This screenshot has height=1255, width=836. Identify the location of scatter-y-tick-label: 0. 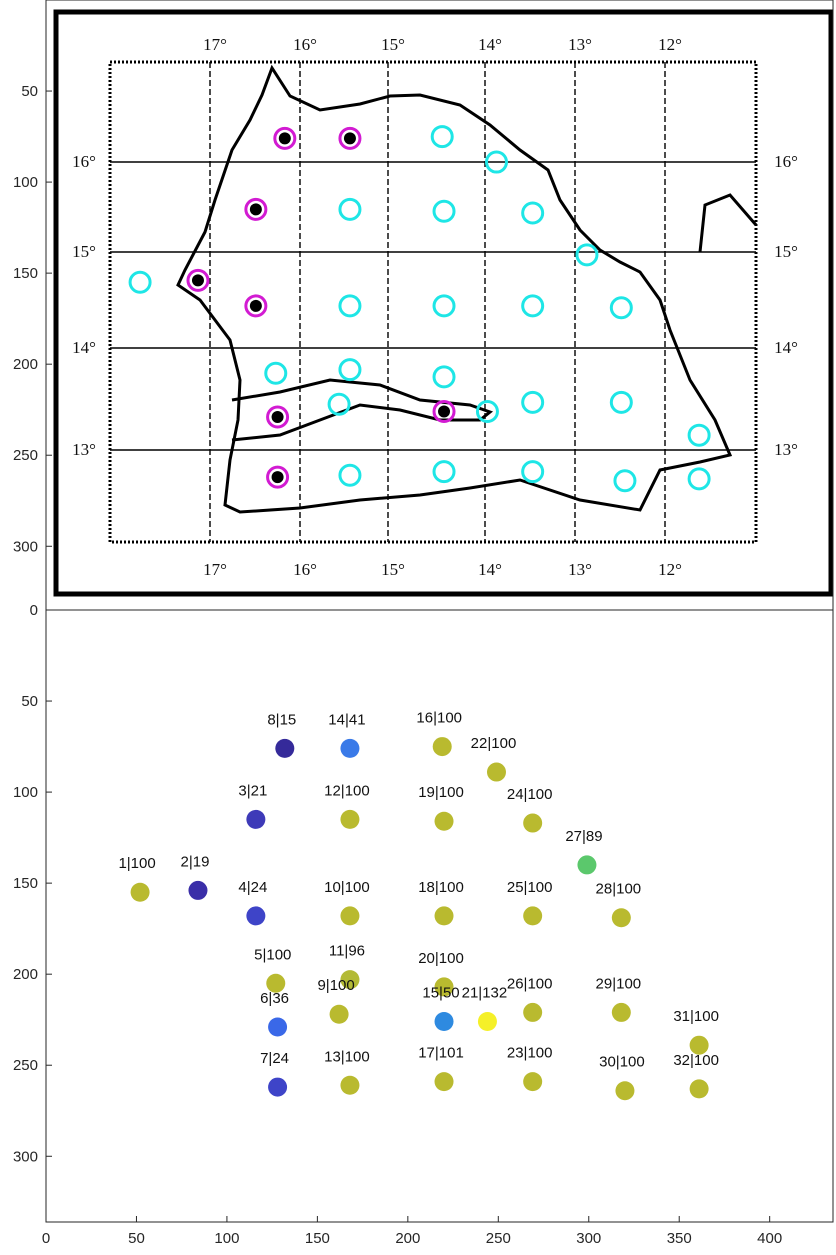
(34, 610).